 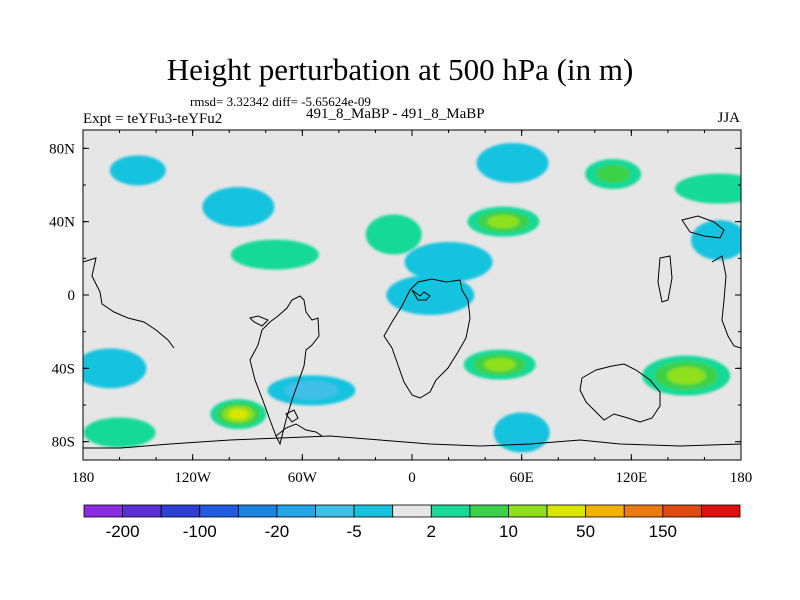 I want to click on colorbar-label: 10, so click(x=508, y=531).